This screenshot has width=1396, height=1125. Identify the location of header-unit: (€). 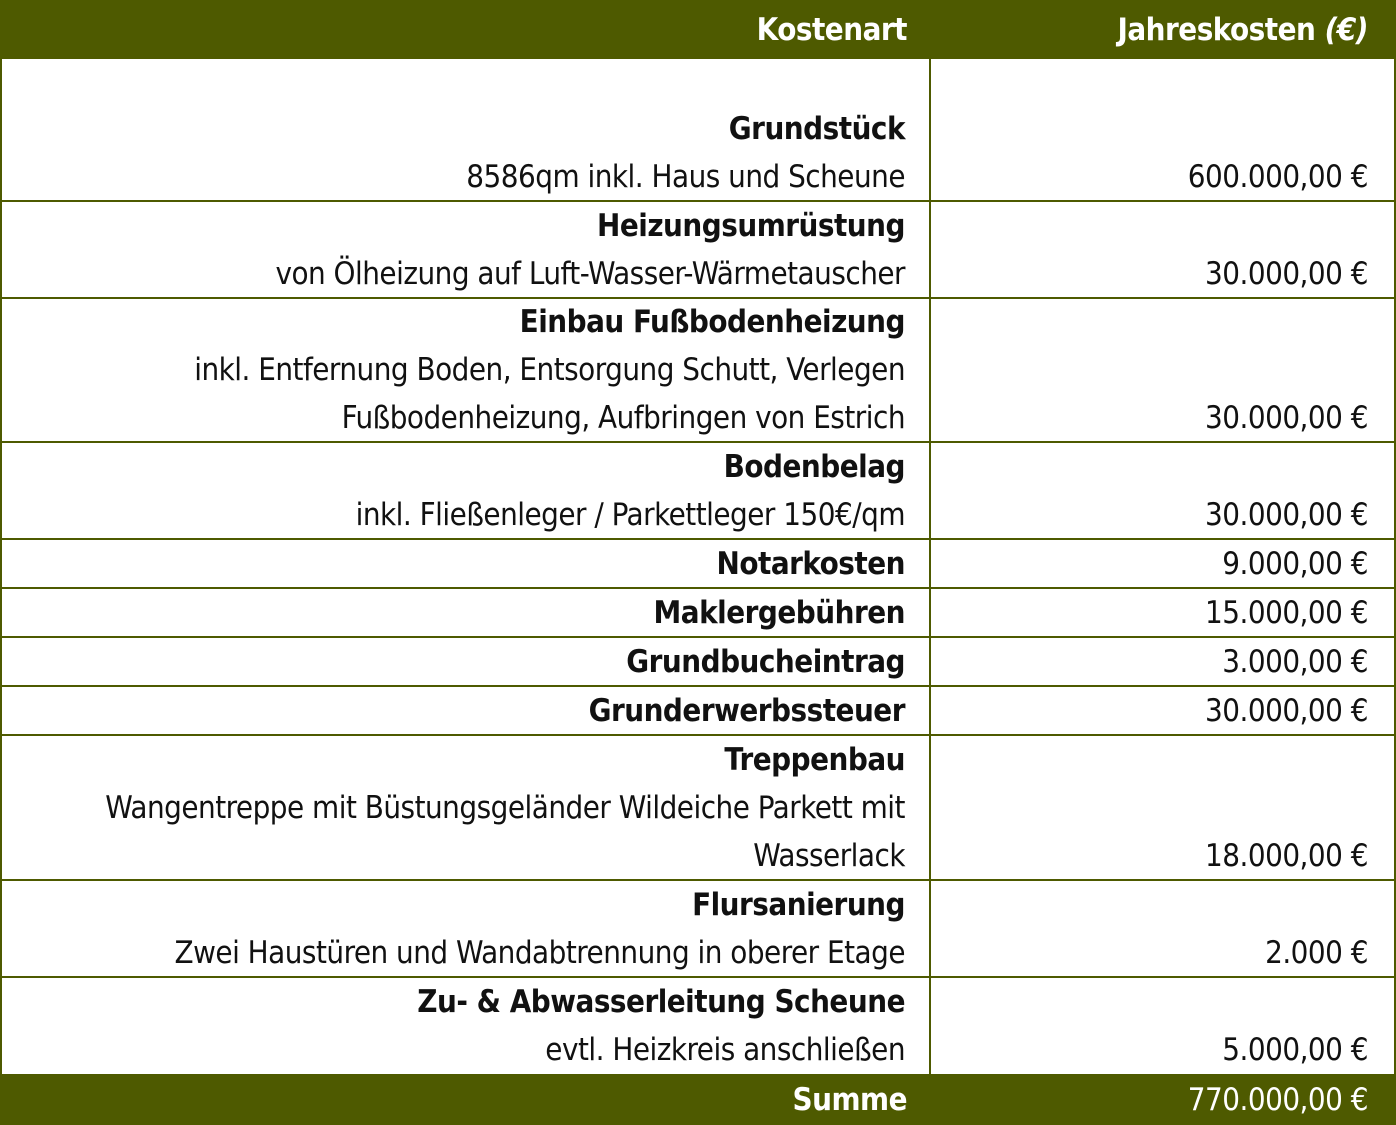
(1346, 29).